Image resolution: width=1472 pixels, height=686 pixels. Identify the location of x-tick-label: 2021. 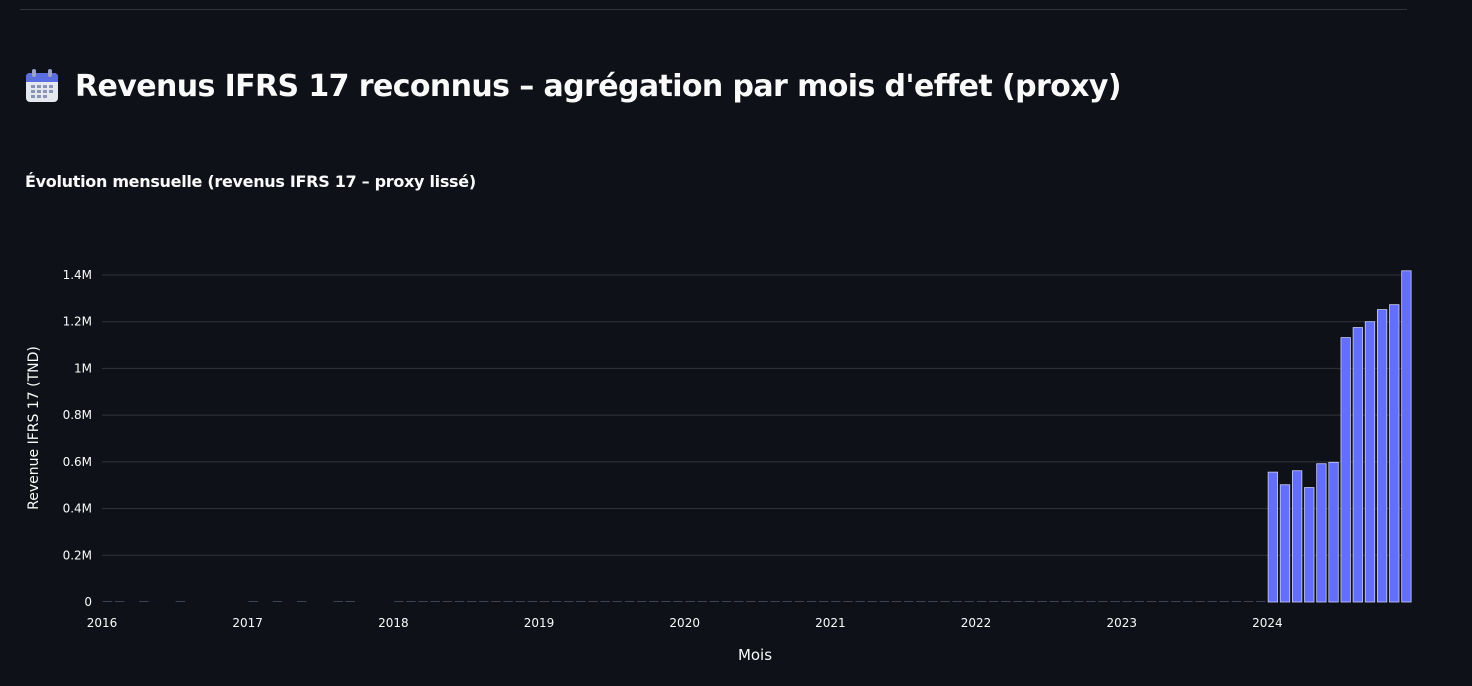
(830, 623).